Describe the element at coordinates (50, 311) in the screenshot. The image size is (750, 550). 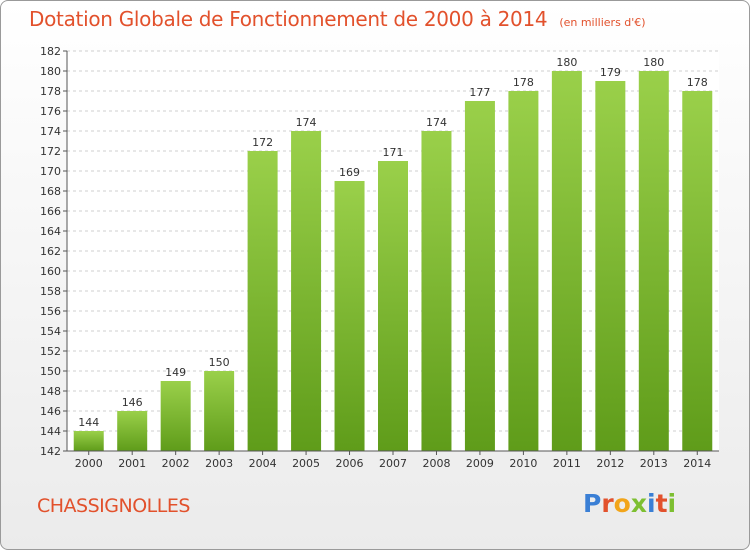
I see `y-tick-label: 156` at that location.